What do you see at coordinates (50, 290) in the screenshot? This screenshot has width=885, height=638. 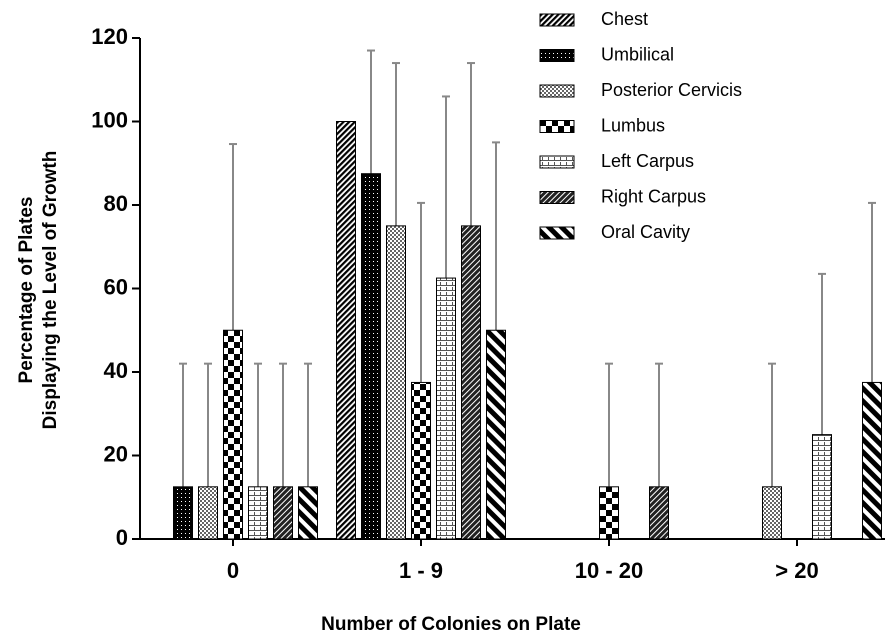 I see `y-axis-title: Displaying the Level of Growth` at bounding box center [50, 290].